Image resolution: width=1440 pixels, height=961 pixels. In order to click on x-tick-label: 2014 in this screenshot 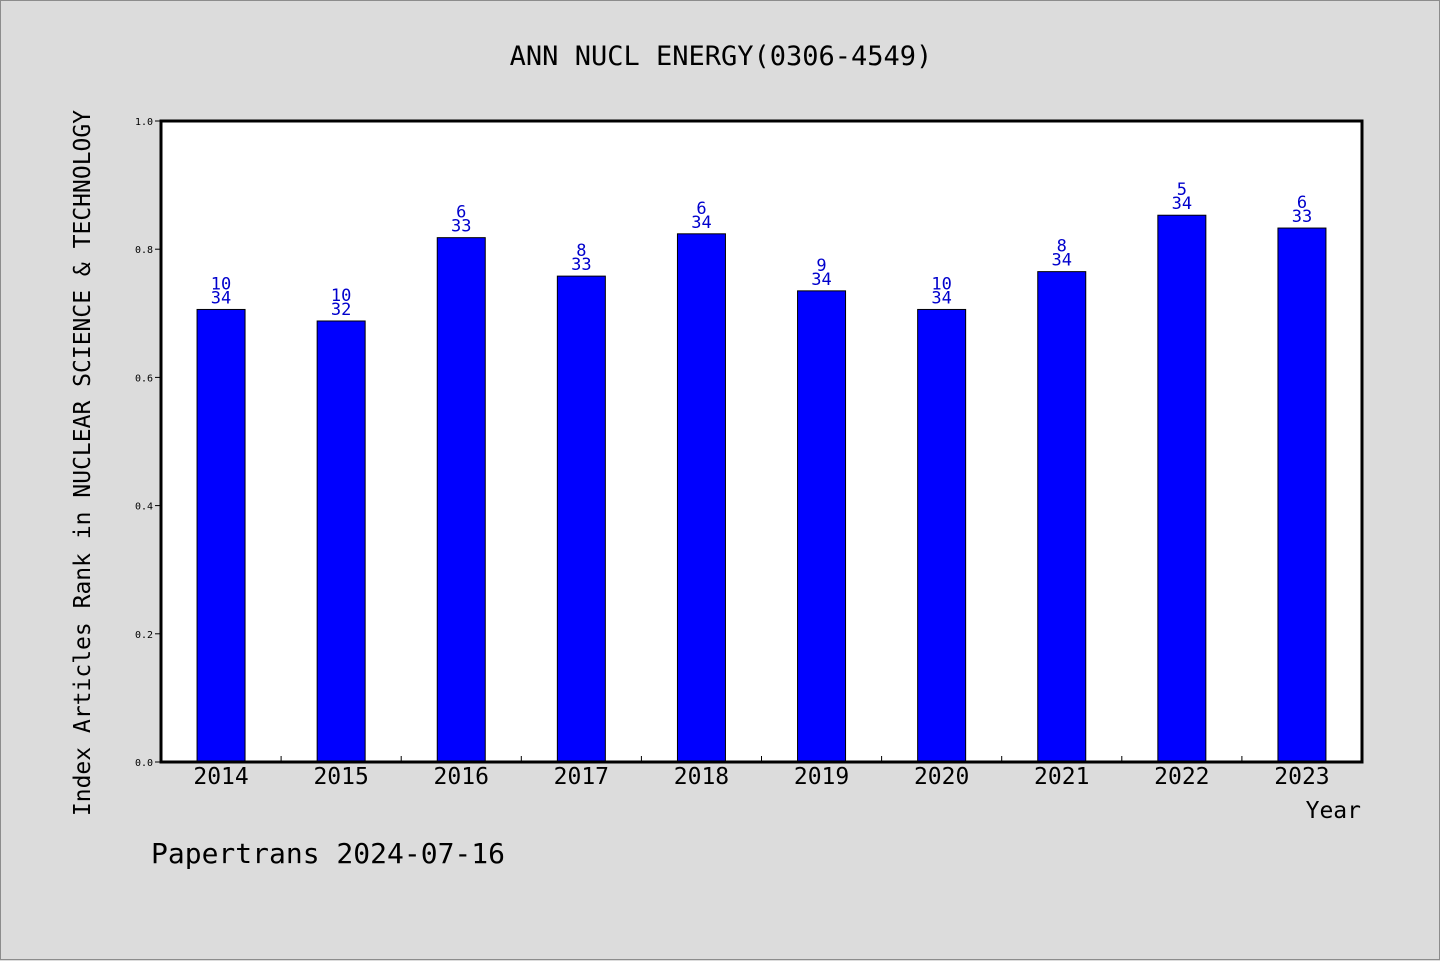, I will do `click(220, 777)`.